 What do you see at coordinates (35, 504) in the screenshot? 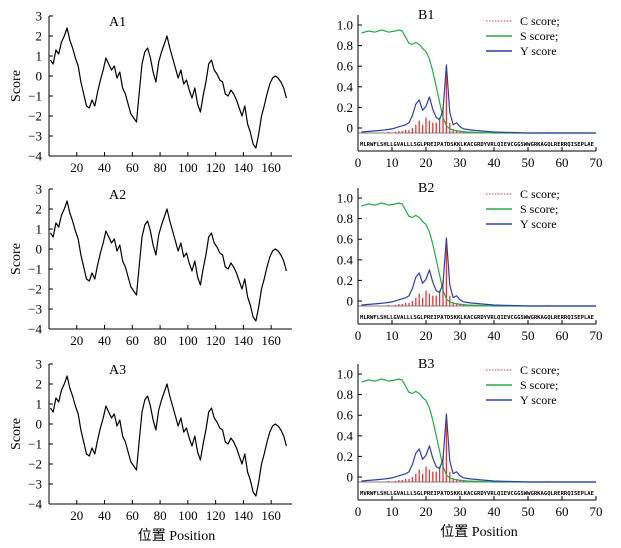
I see `a3-y-tick-label: −4` at bounding box center [35, 504].